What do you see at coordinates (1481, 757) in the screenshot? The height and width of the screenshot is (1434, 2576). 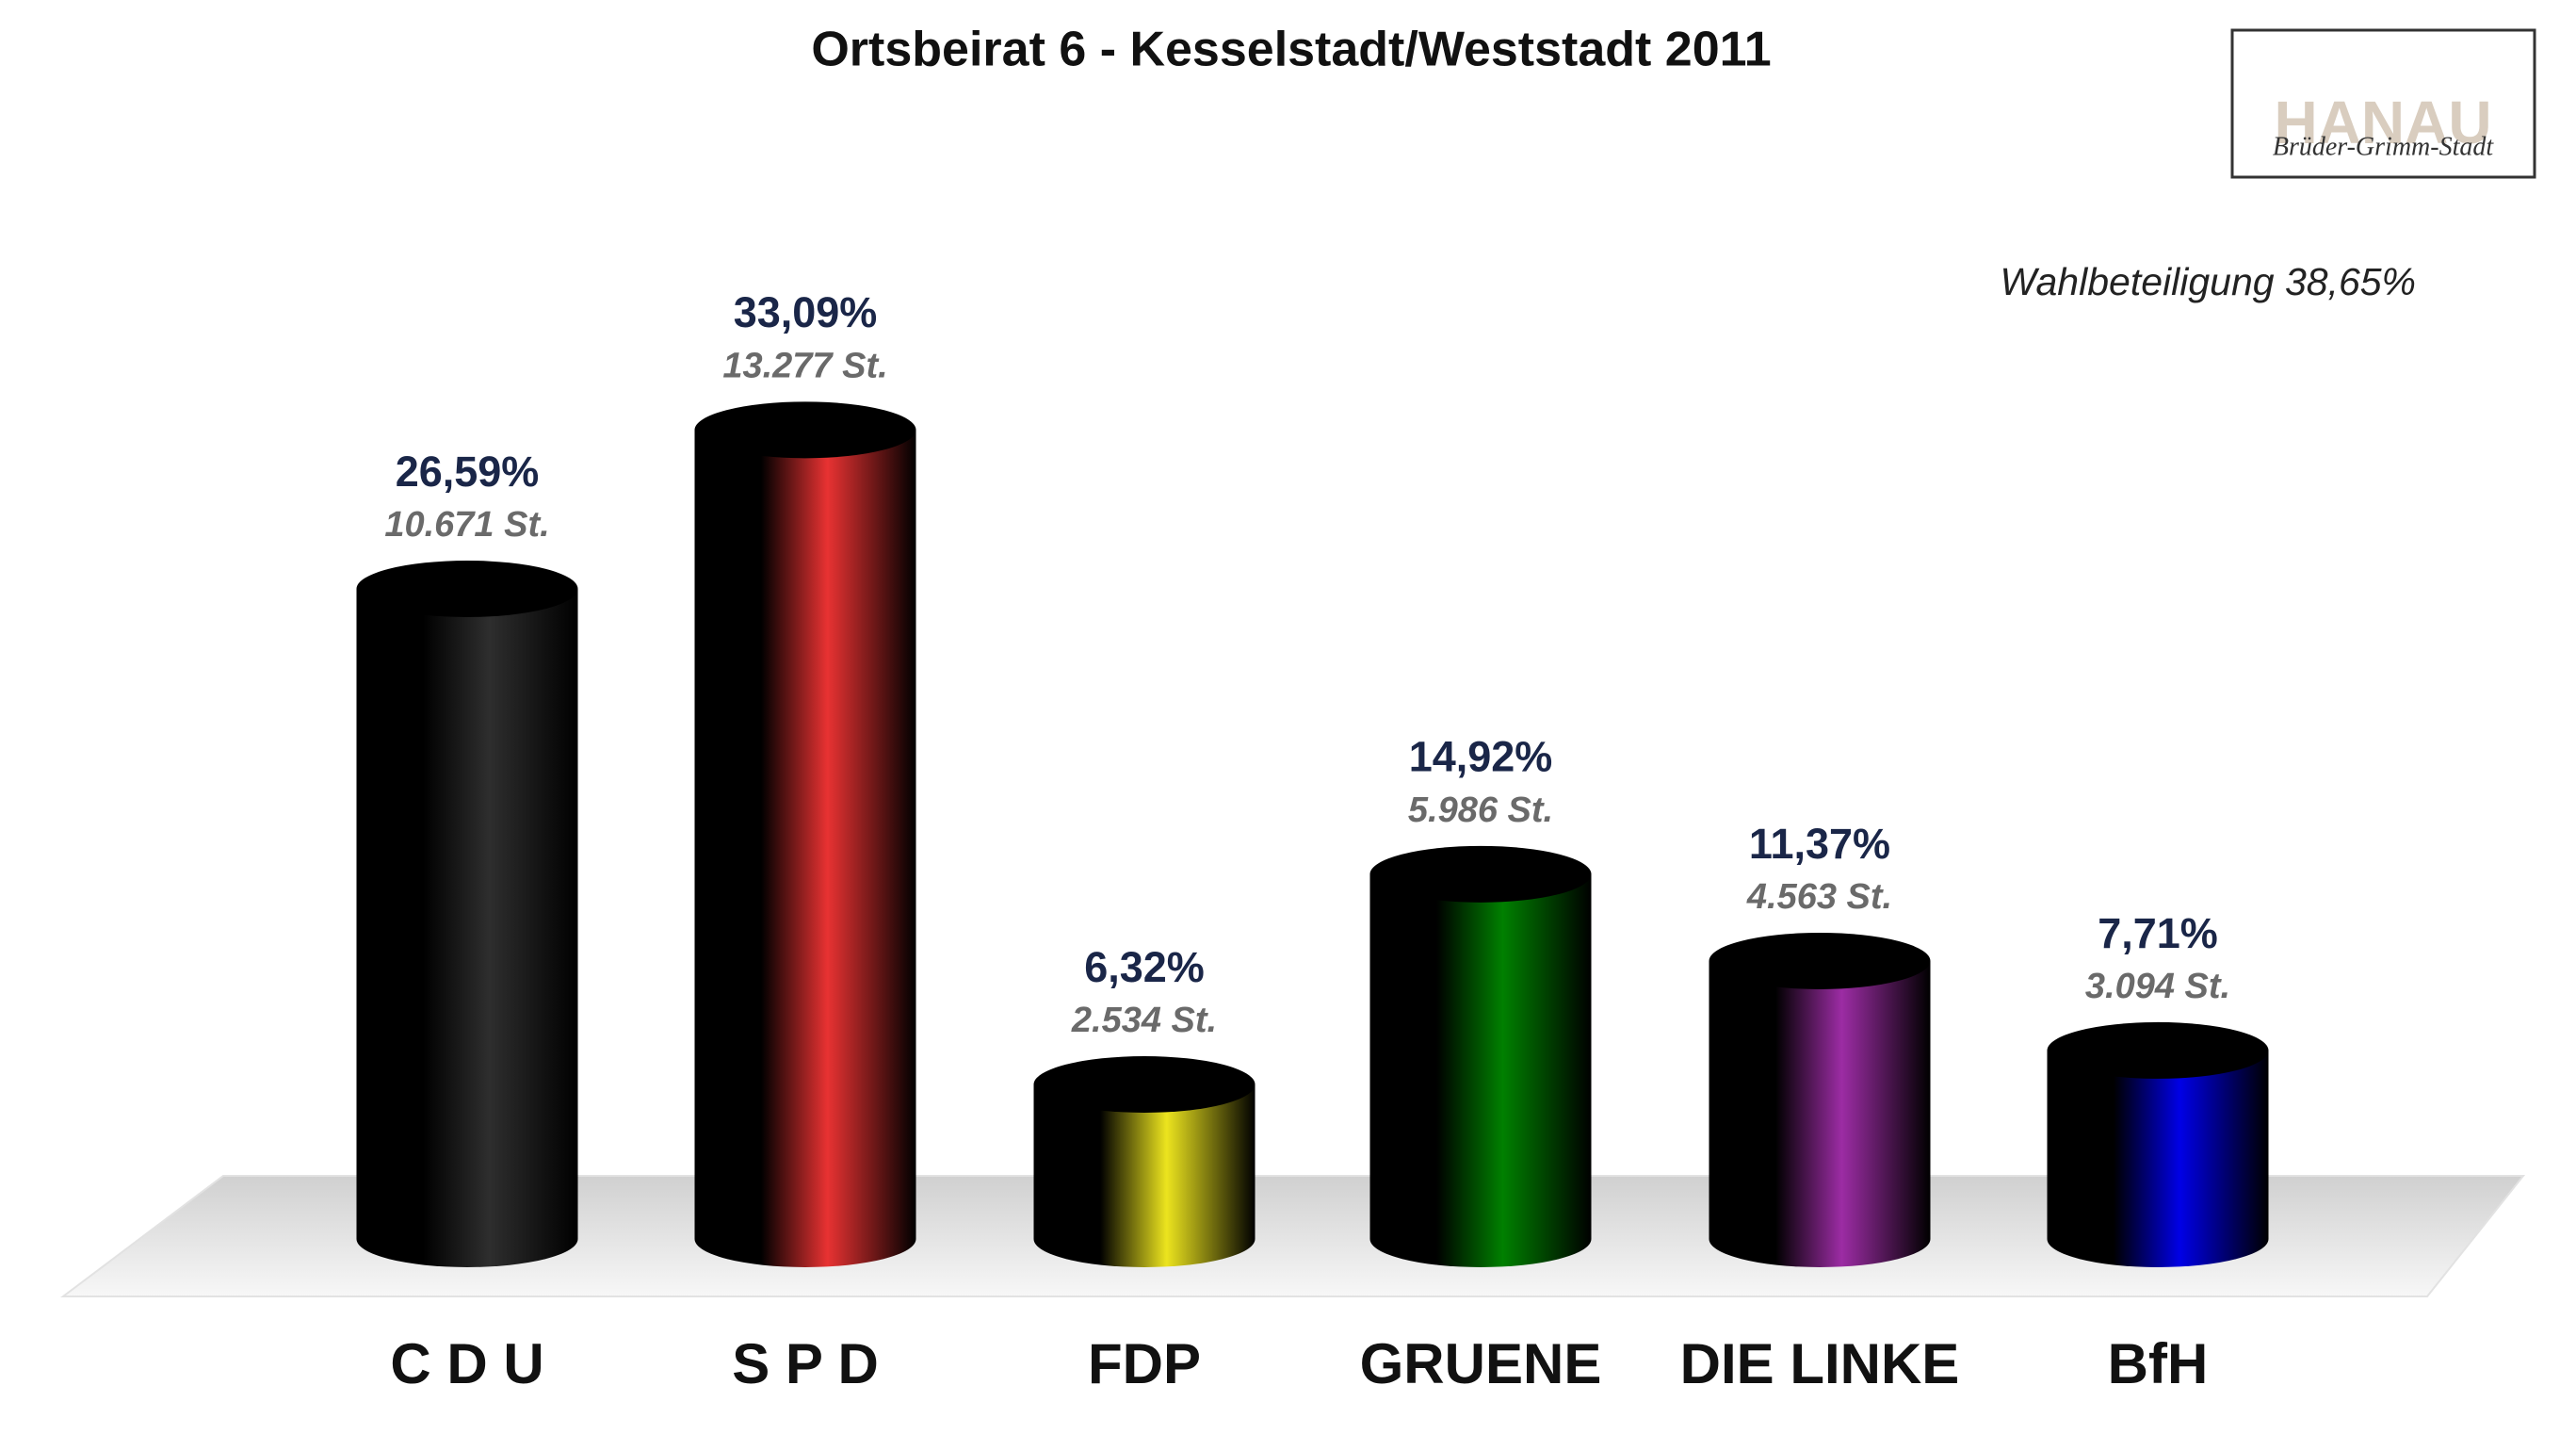 I see `value-label: 14,92%` at bounding box center [1481, 757].